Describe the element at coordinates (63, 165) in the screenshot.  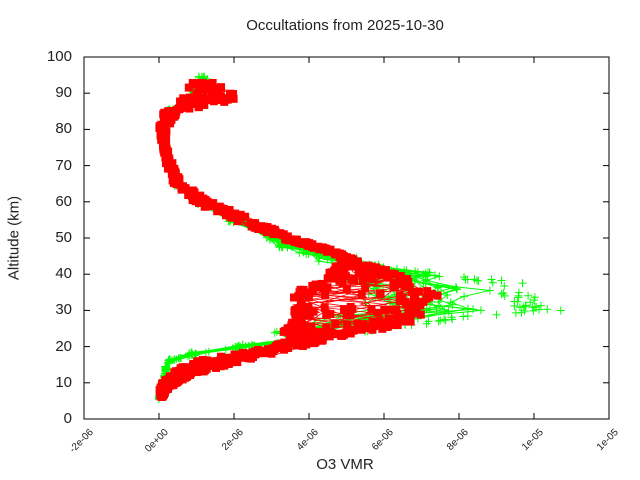
I see `y-tick-label: 70` at that location.